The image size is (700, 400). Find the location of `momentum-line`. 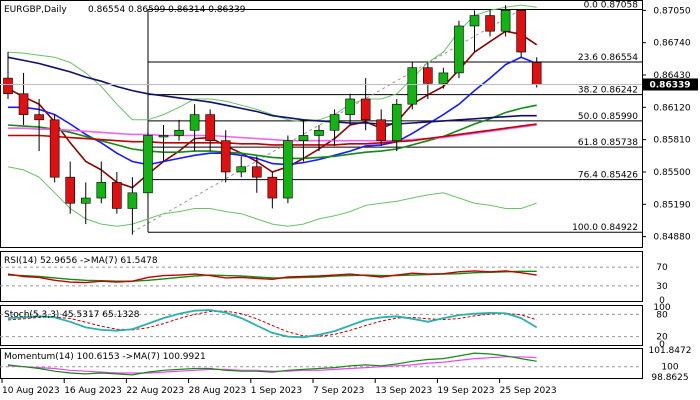

momentum-line is located at coordinates (272, 364).